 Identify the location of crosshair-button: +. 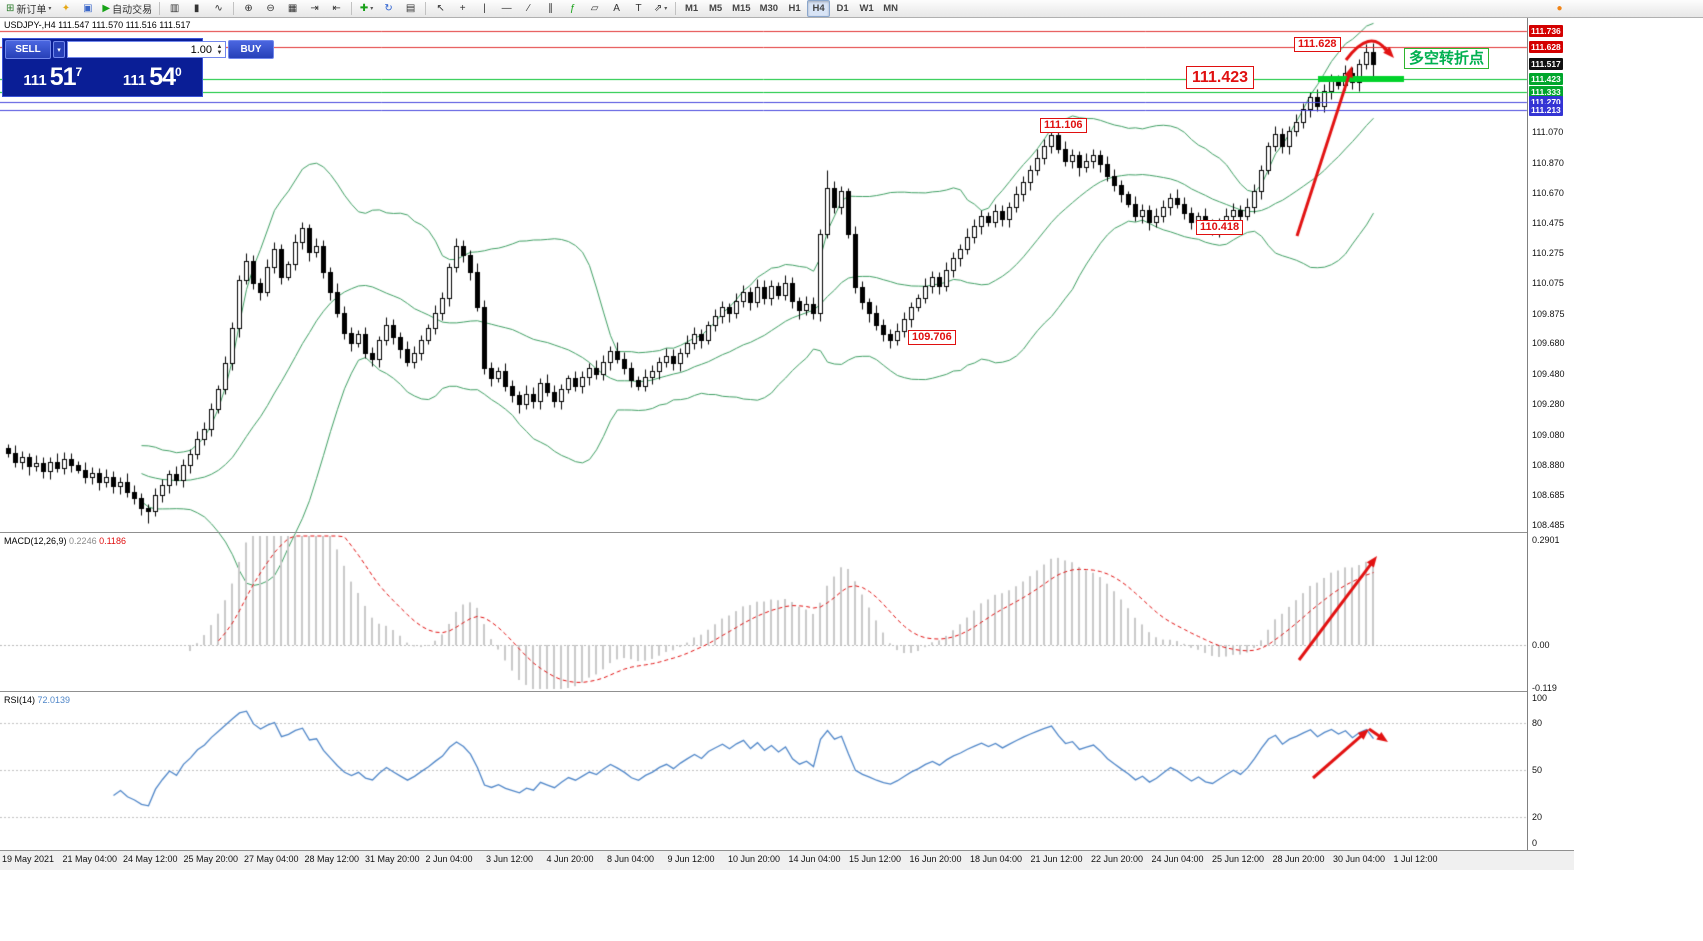
(462, 8).